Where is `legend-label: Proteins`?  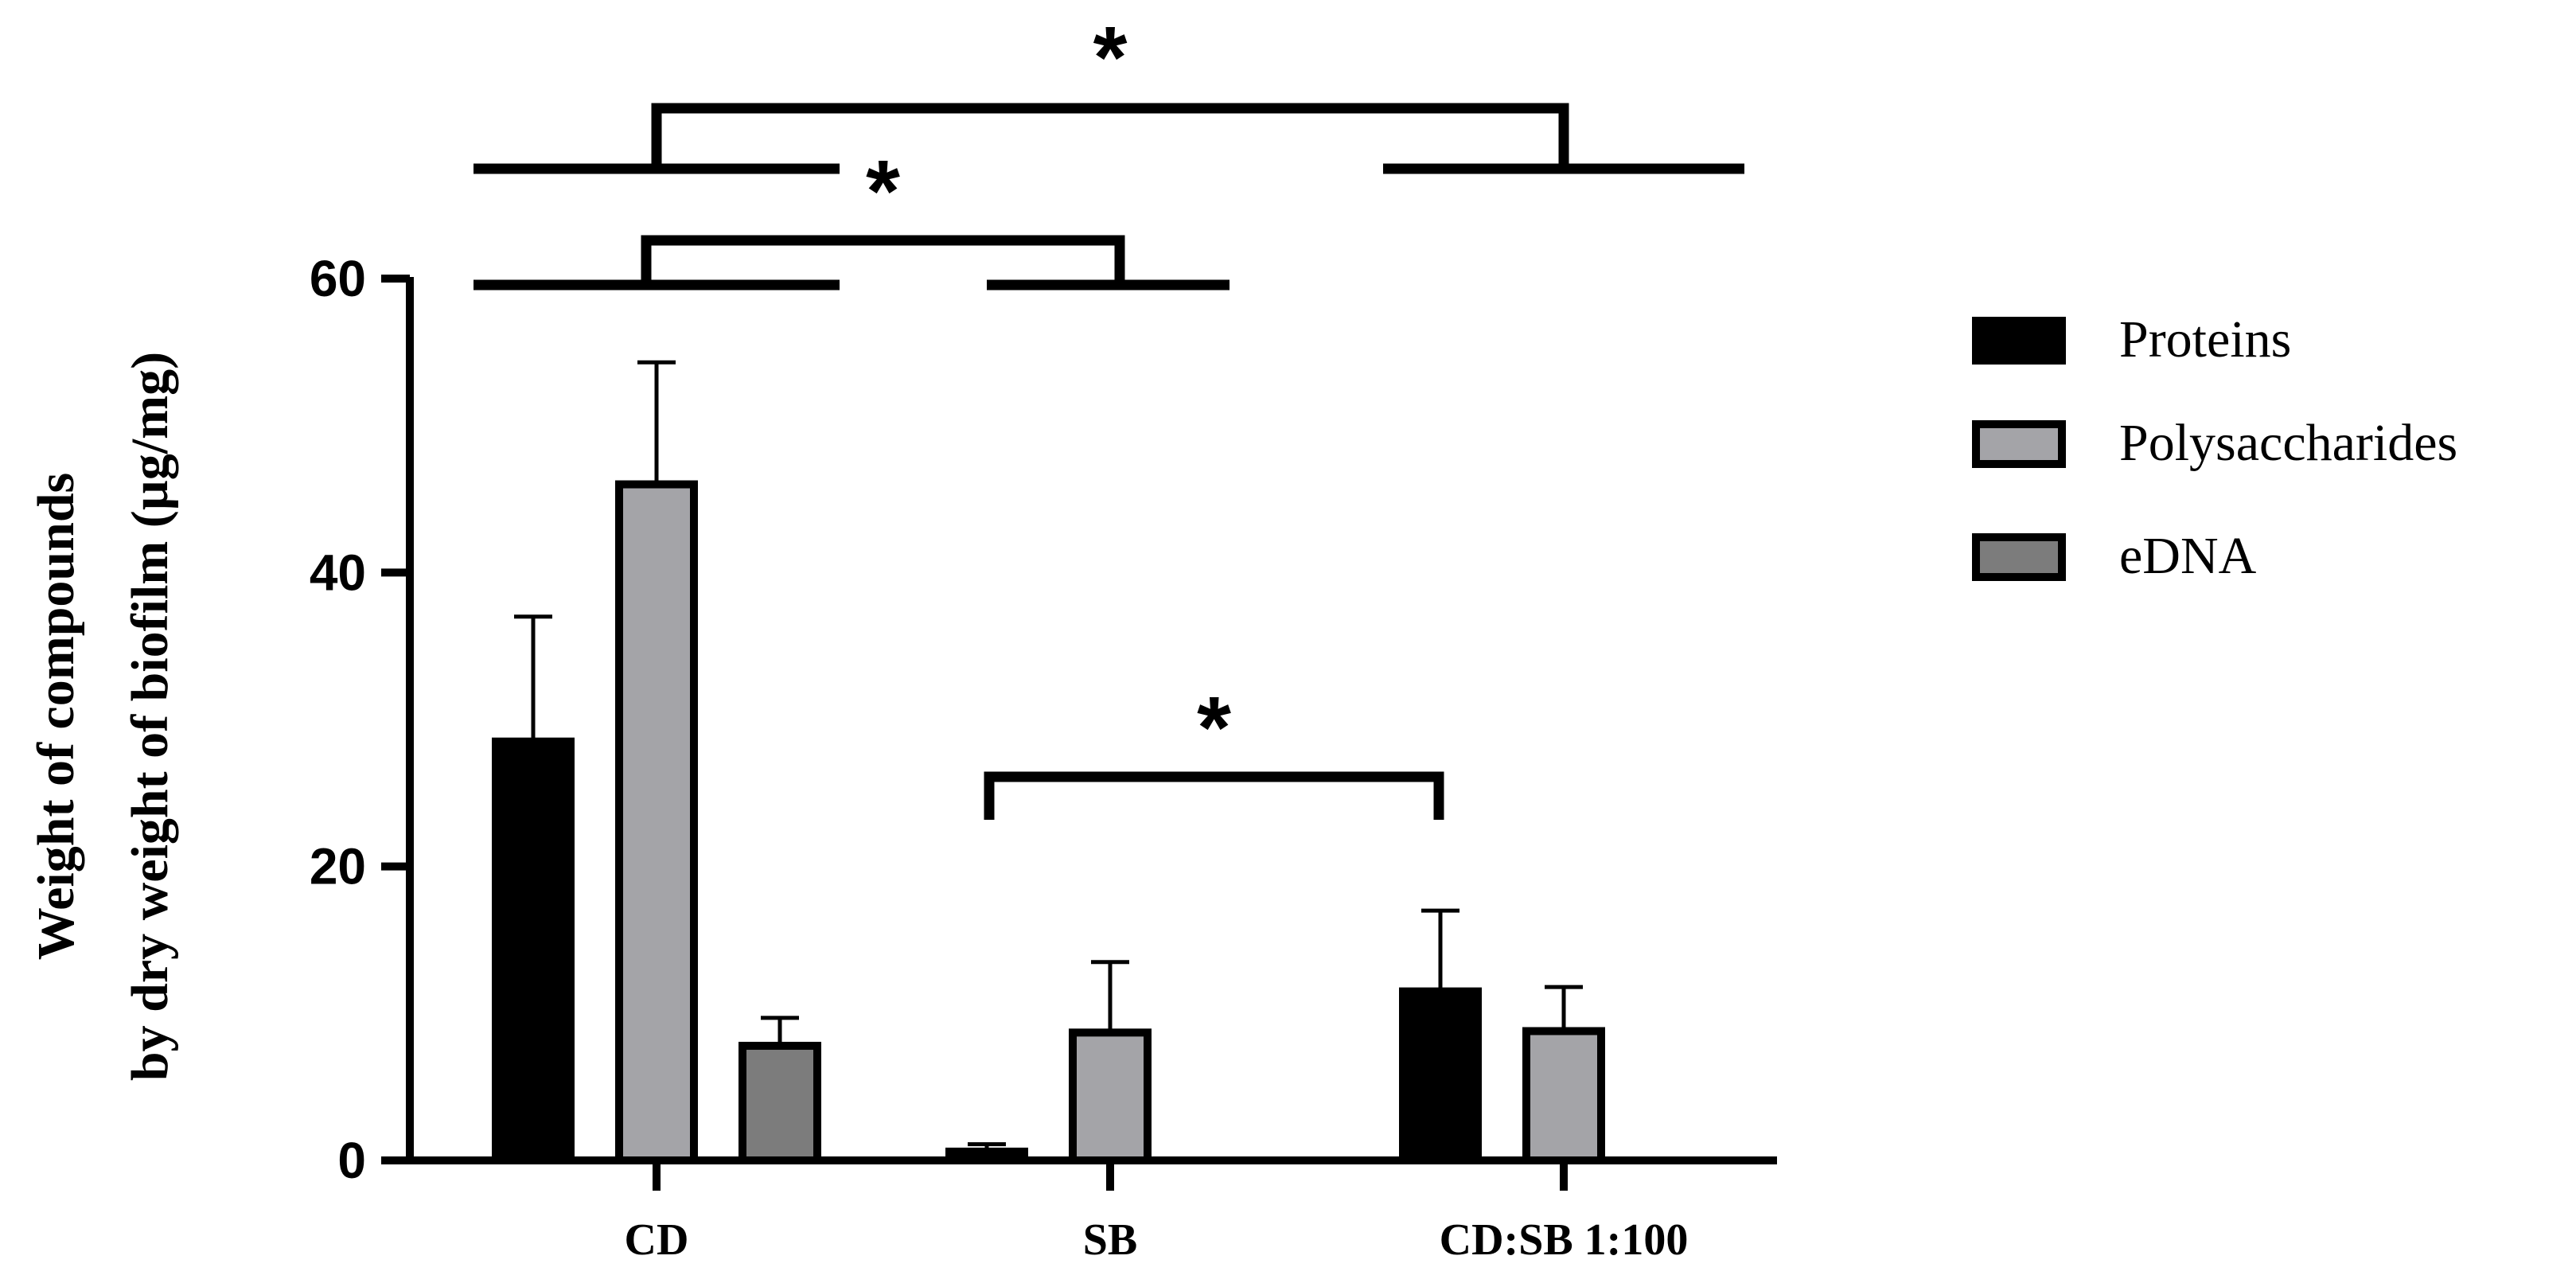 legend-label: Proteins is located at coordinates (2205, 340).